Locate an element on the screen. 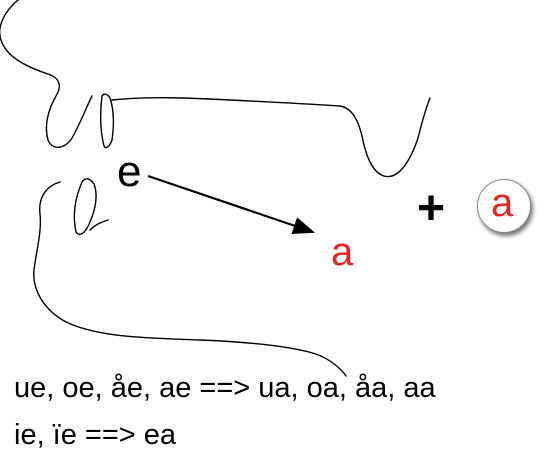 The image size is (547, 455). target-vowel-label: a is located at coordinates (342, 252).